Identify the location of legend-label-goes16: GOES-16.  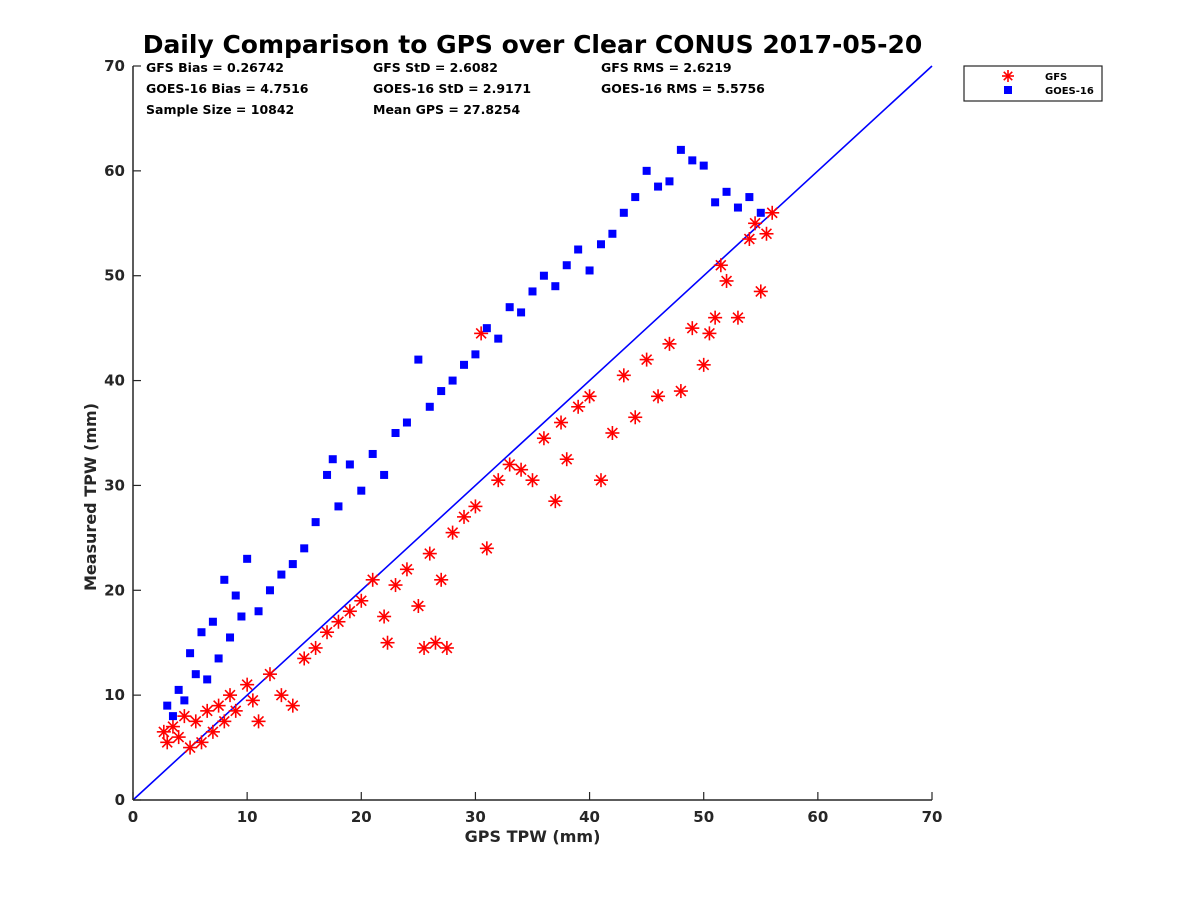
(1069, 91).